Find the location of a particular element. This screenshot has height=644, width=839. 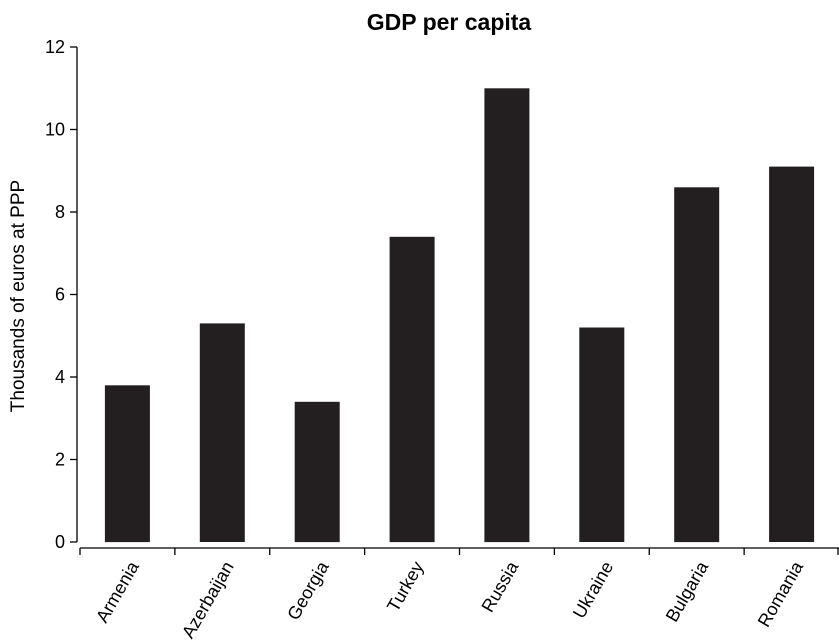

bar-azerbaijan is located at coordinates (222, 432).